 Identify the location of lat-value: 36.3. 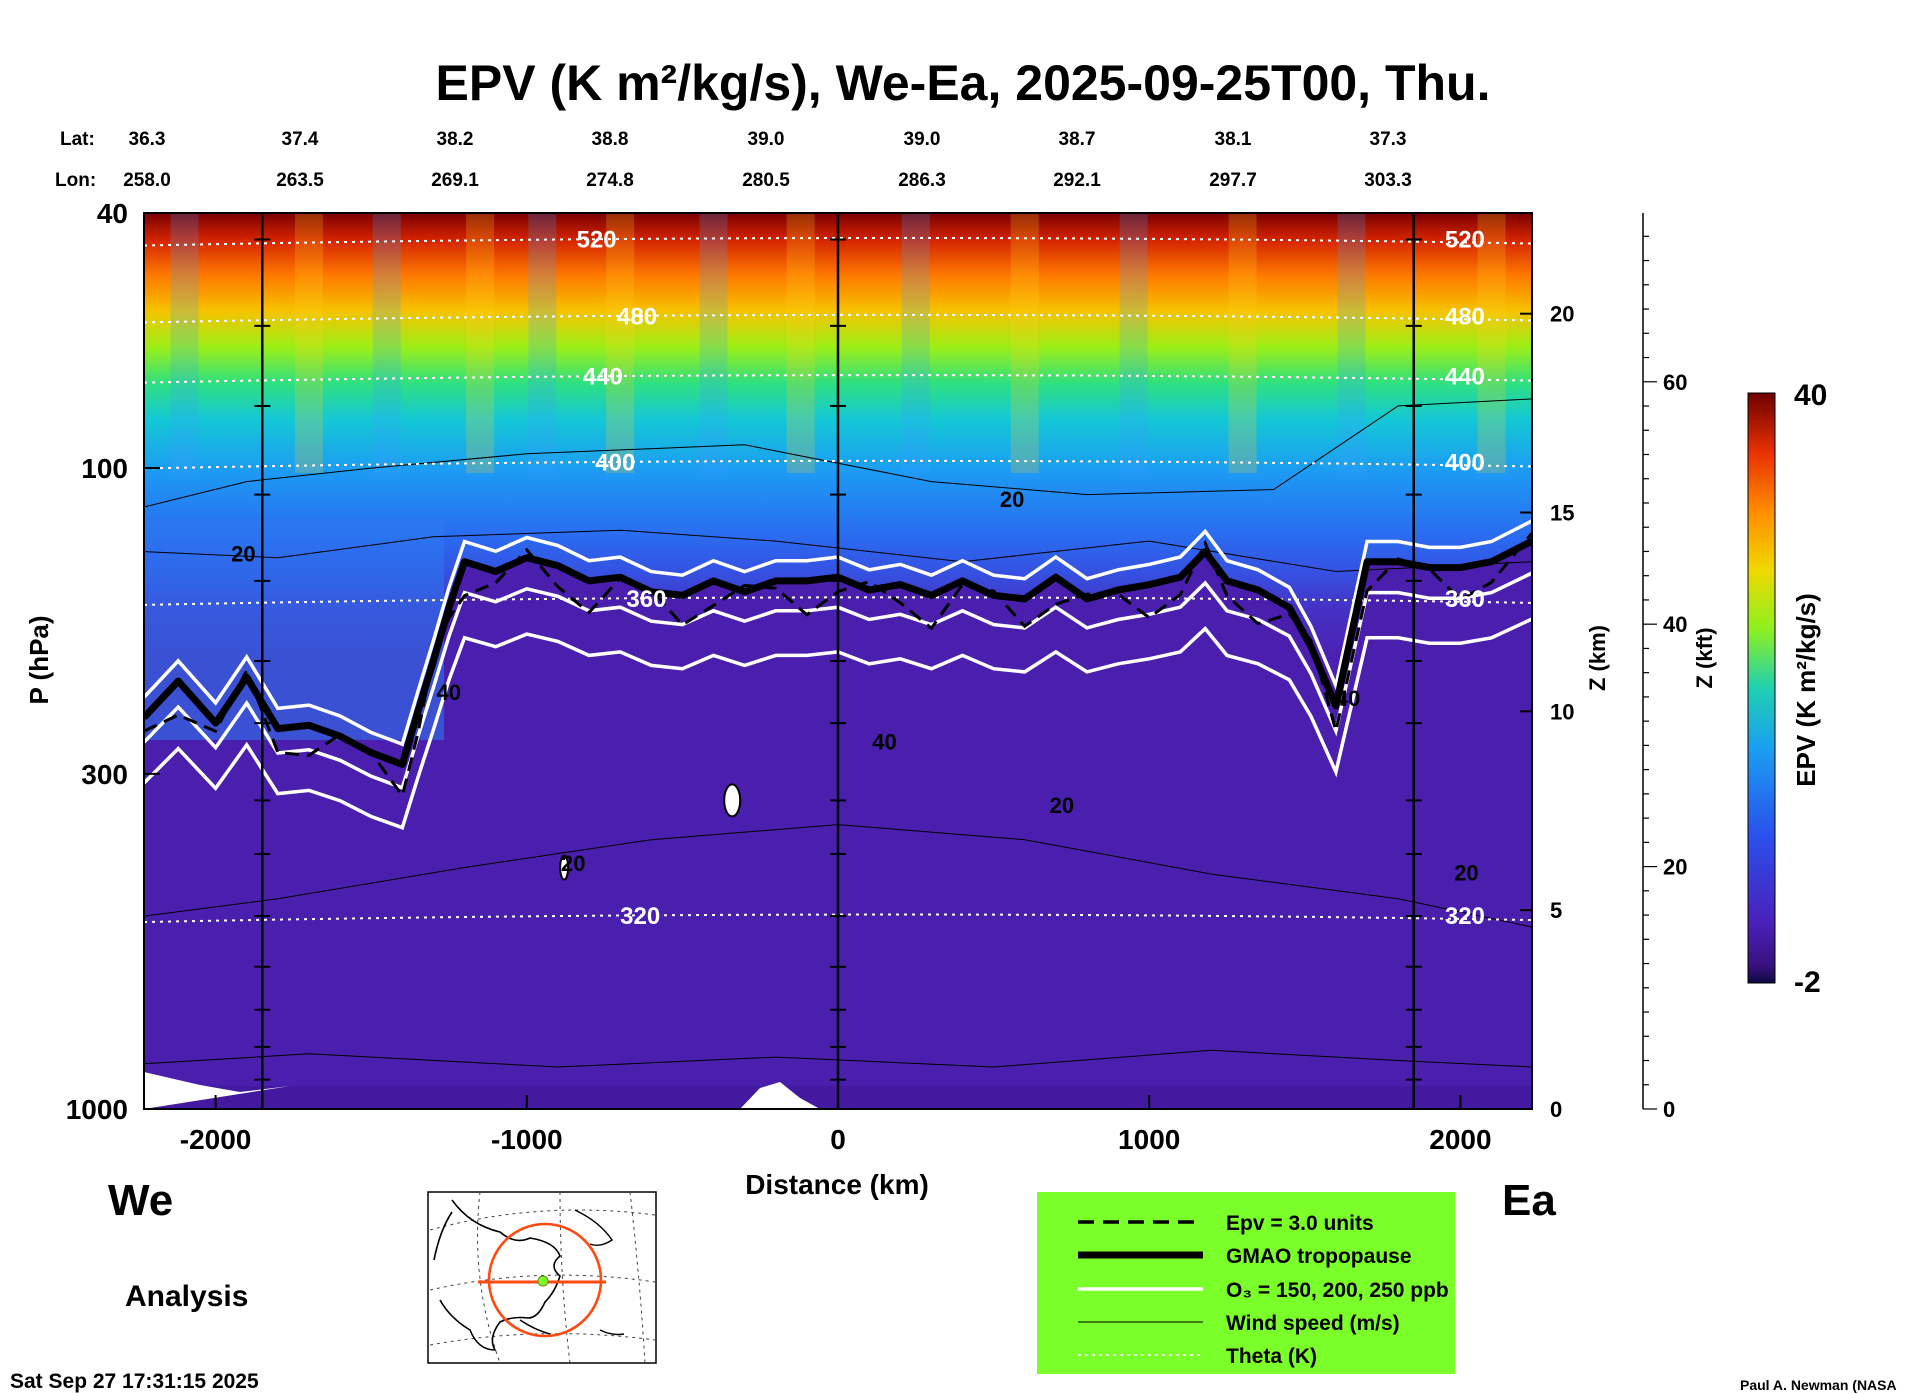
(147, 139).